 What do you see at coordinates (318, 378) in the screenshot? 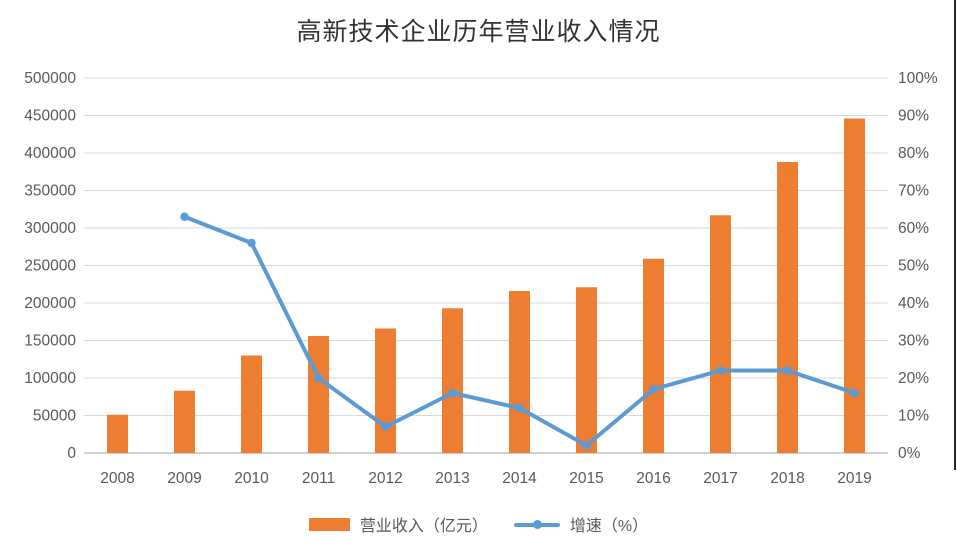
I see `growth-marker-2011` at bounding box center [318, 378].